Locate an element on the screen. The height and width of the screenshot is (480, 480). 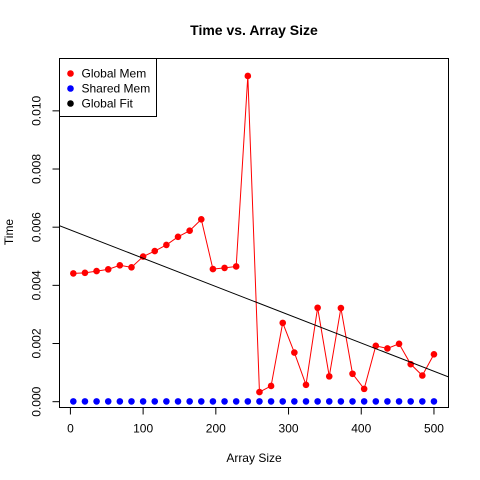
x-tick-label: 300 is located at coordinates (289, 429).